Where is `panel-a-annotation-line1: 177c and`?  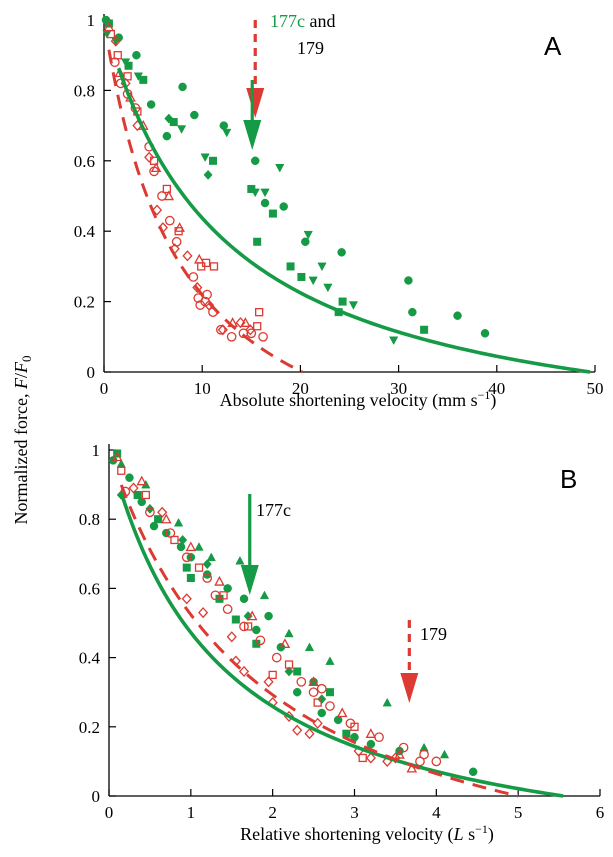
panel-a-annotation-line1: 177c and is located at coordinates (303, 21).